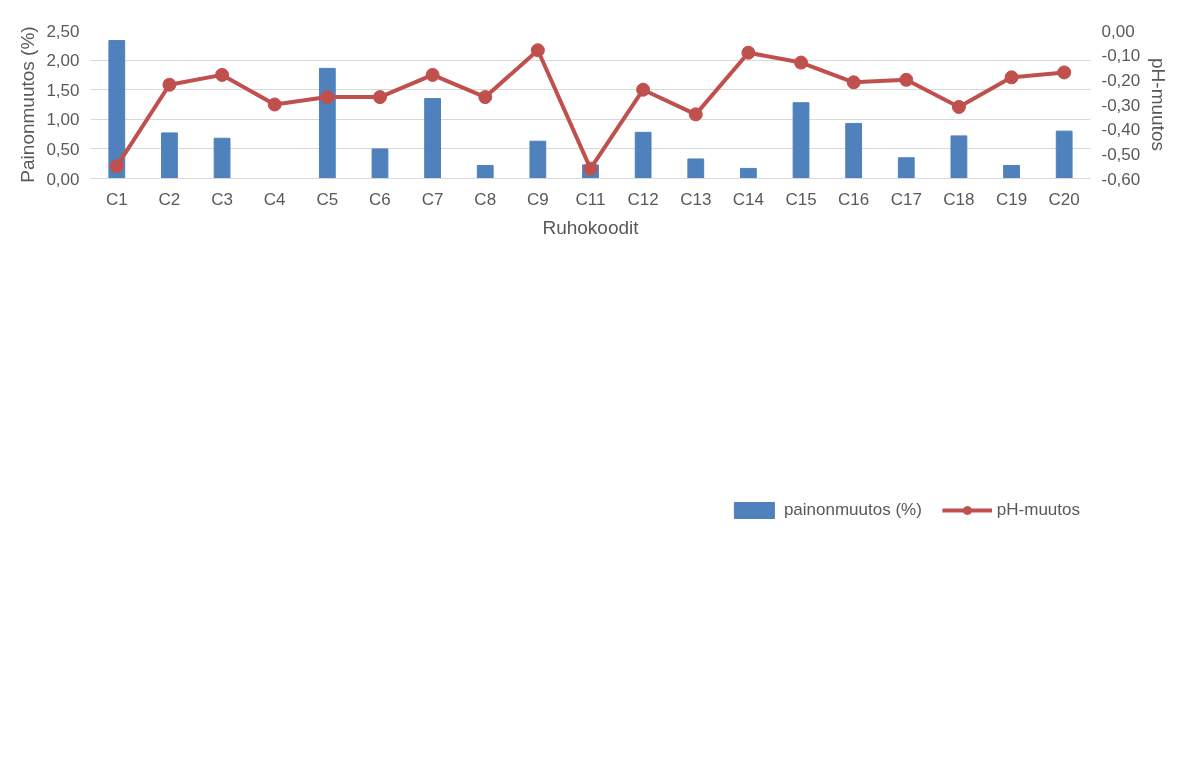  What do you see at coordinates (906, 199) in the screenshot?
I see `x-tick-label: C17` at bounding box center [906, 199].